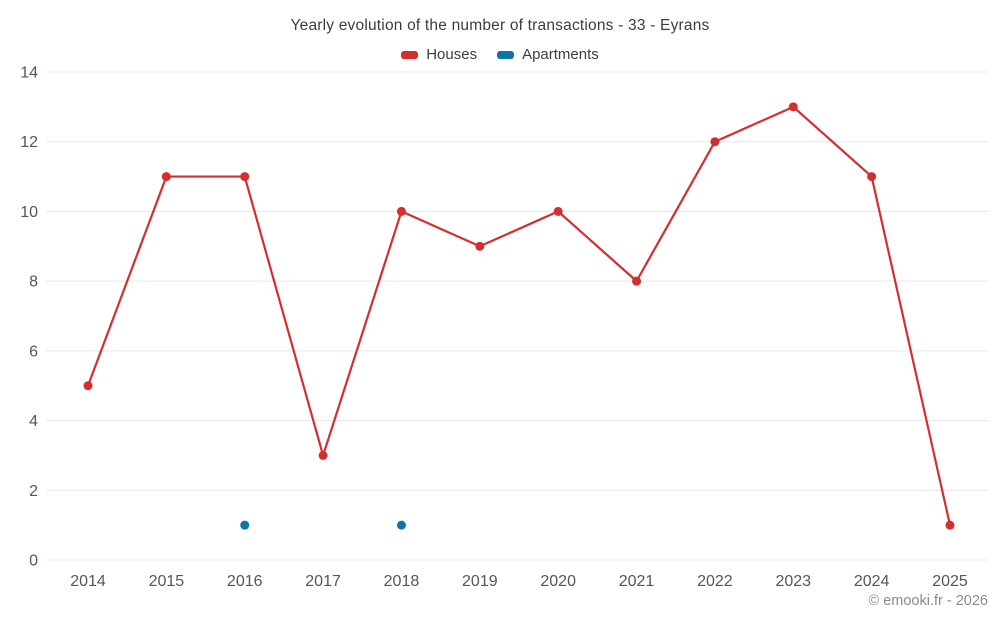 The width and height of the screenshot is (1000, 625). What do you see at coordinates (167, 581) in the screenshot?
I see `x-tick-label: 2015` at bounding box center [167, 581].